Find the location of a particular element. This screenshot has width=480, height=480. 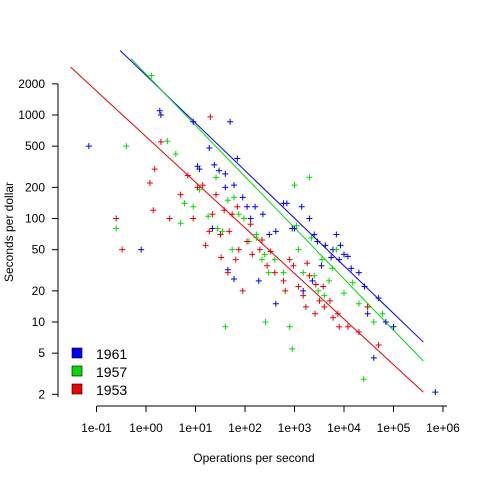

x-tick-label: 1e+02 is located at coordinates (245, 428).